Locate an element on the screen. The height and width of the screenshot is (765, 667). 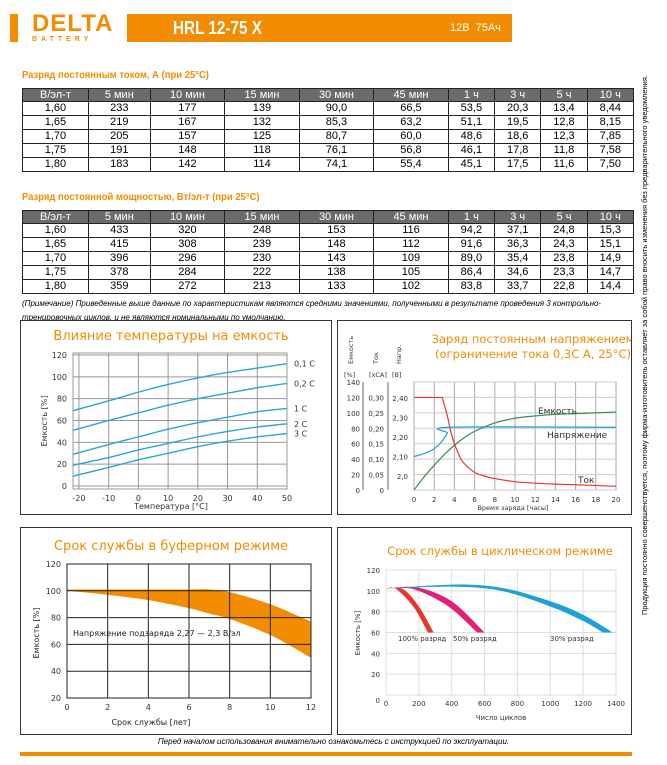
table-cell: 63,2 is located at coordinates (411, 122).